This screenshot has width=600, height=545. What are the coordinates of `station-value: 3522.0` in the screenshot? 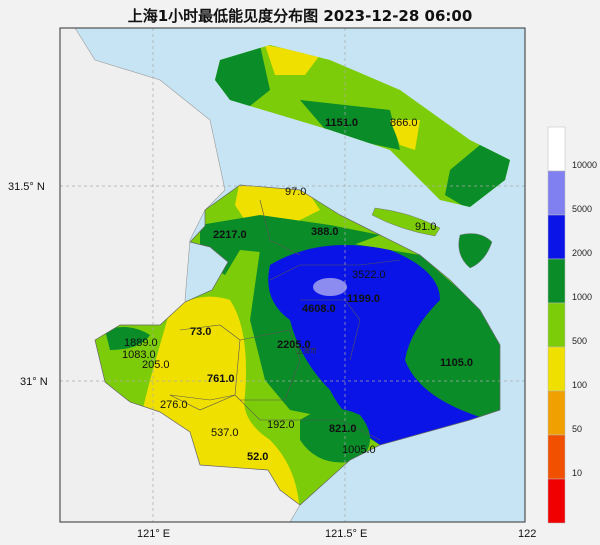 It's located at (369, 275).